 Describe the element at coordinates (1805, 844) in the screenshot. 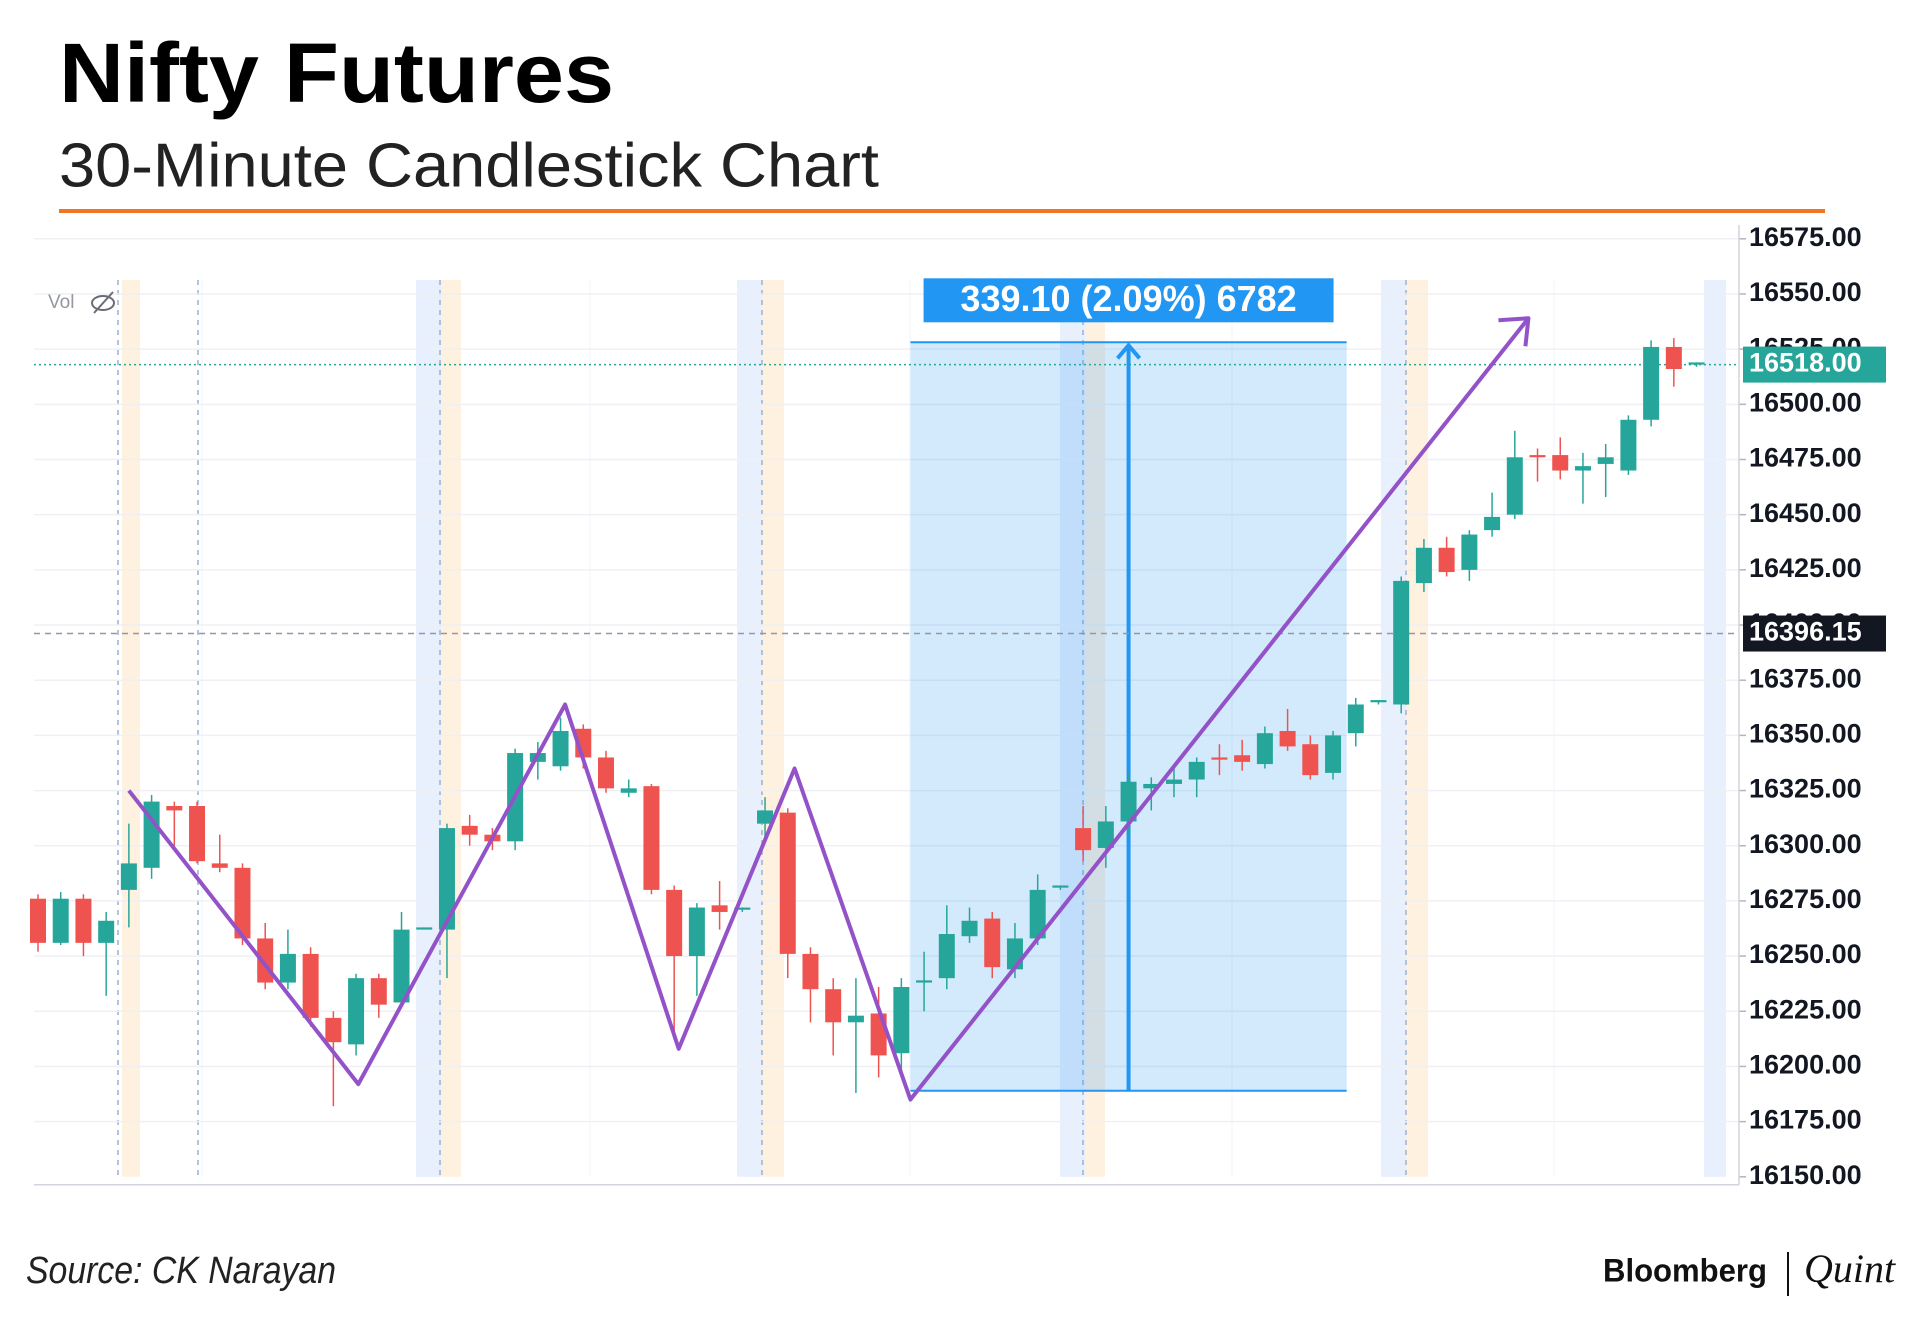

I see `y-tick-label: 16300.00` at that location.